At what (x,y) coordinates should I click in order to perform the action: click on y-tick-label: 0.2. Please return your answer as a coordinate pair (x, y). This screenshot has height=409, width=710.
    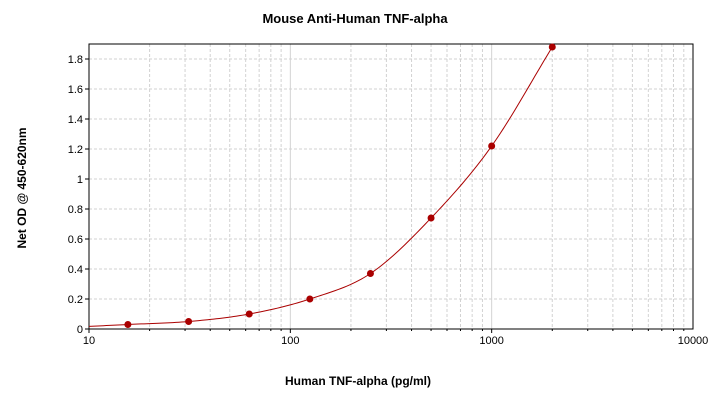
    Looking at the image, I should click on (75, 300).